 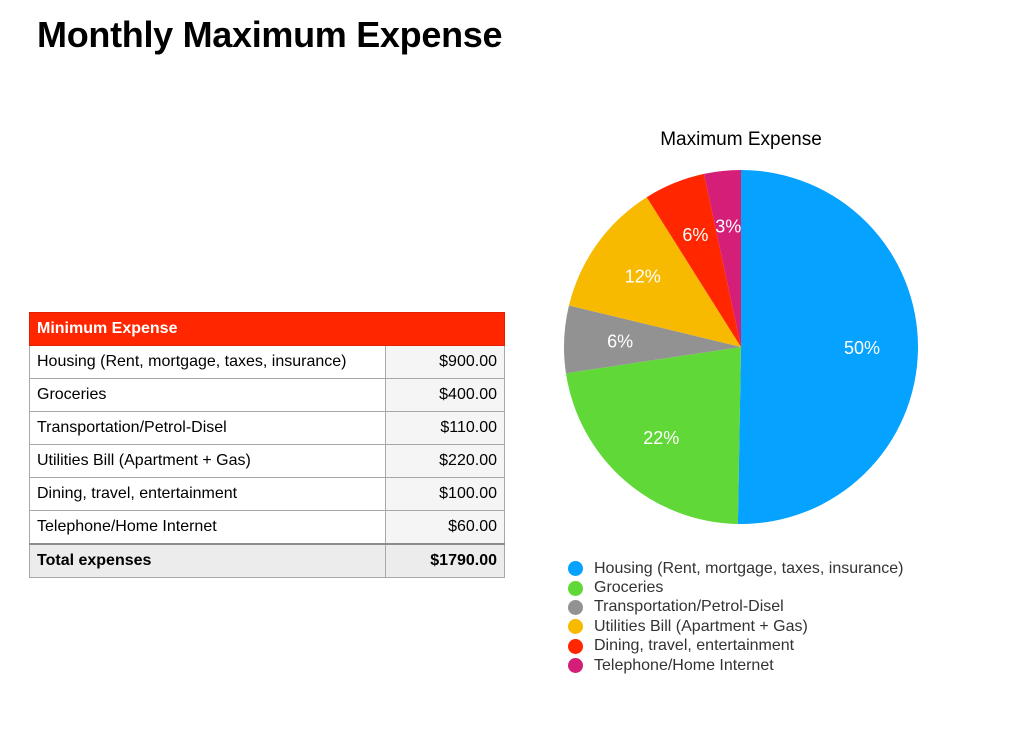 I want to click on table-header-row: Minimum Expense, so click(x=267, y=329).